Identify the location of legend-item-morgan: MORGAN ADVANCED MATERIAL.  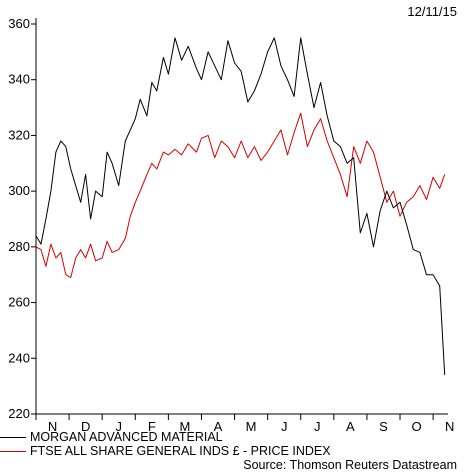
(111, 437).